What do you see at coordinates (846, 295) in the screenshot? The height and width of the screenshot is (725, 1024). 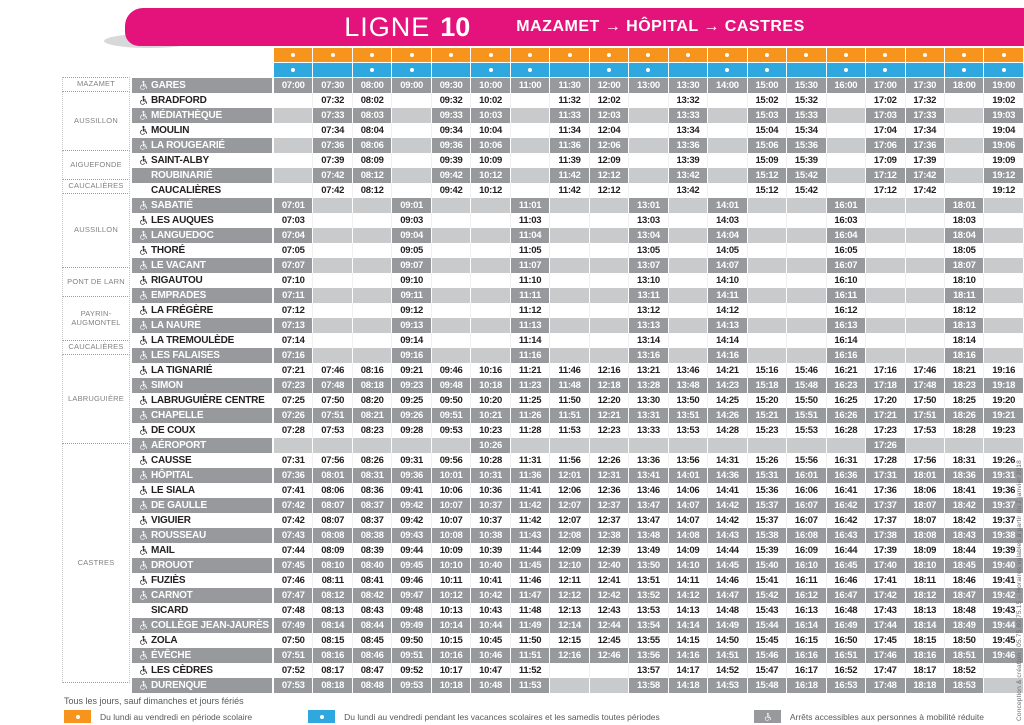 I see `time-cell: 16:11` at bounding box center [846, 295].